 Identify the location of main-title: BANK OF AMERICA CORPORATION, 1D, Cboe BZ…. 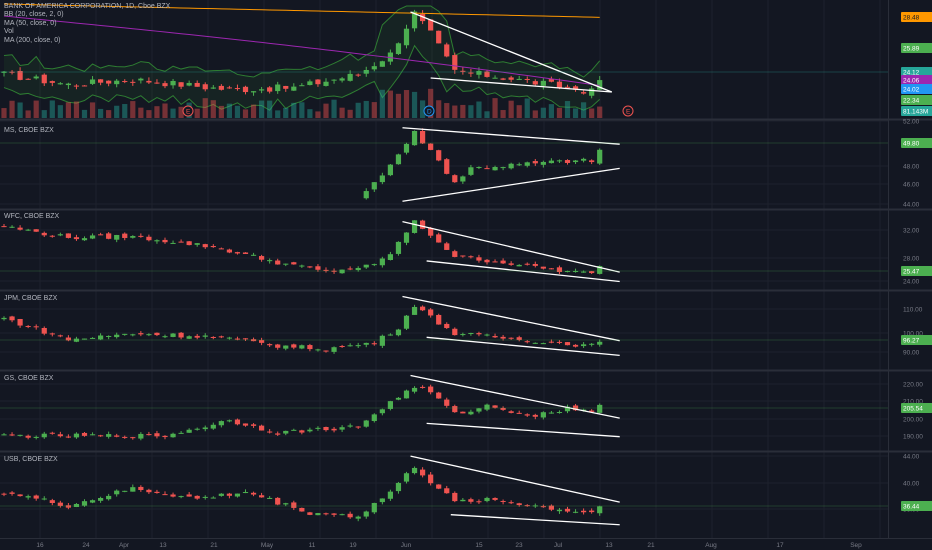
(87, 6).